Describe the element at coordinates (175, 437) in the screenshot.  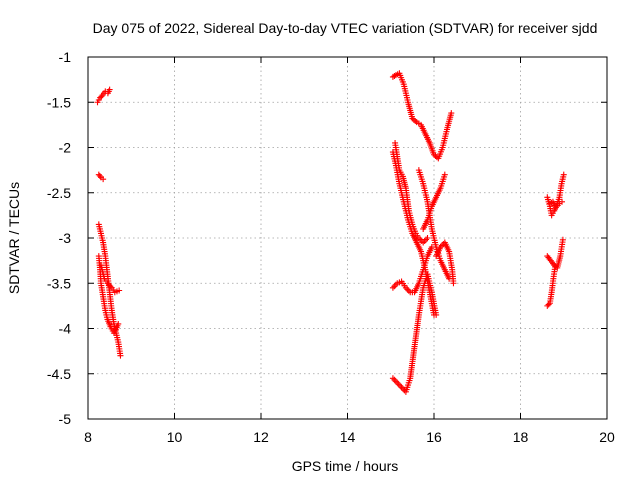
I see `x-tick-label: 10` at that location.